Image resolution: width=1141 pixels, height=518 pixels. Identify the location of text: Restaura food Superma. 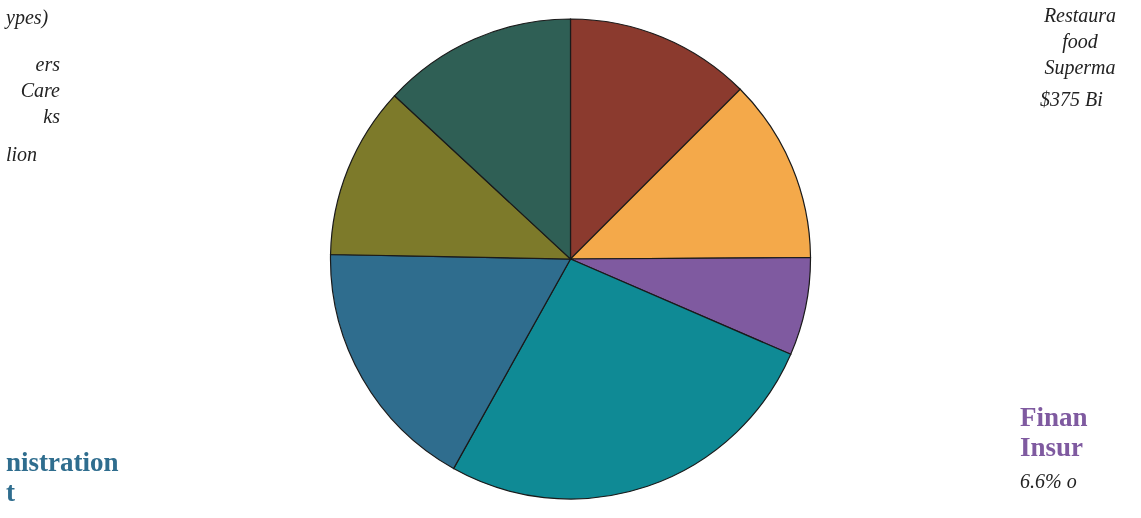
(1079, 41).